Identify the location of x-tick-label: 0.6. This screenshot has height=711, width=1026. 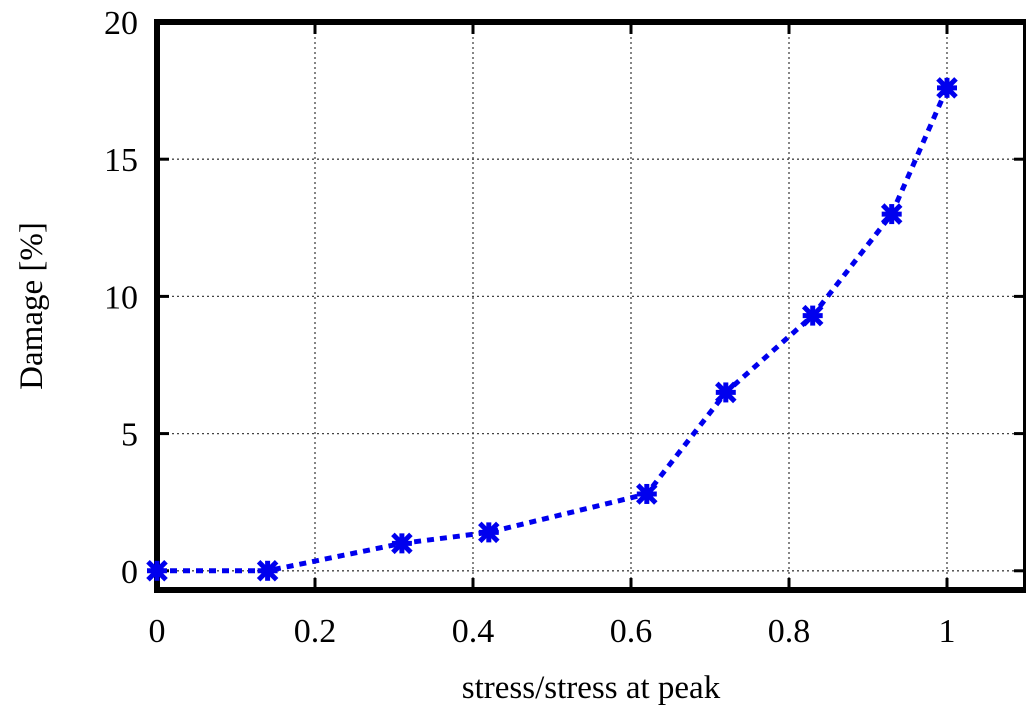
(631, 631).